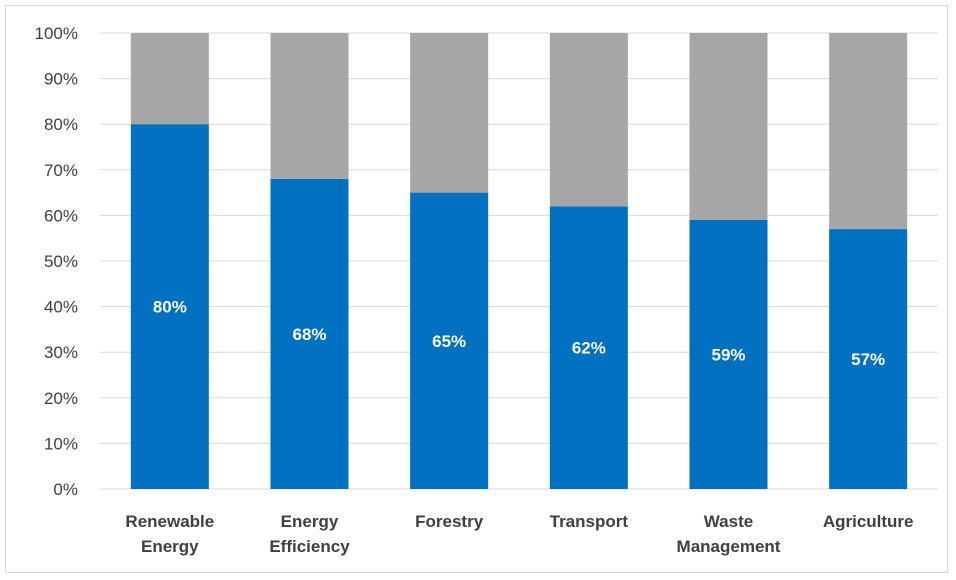  What do you see at coordinates (729, 534) in the screenshot?
I see `x-category-label: Waste Management` at bounding box center [729, 534].